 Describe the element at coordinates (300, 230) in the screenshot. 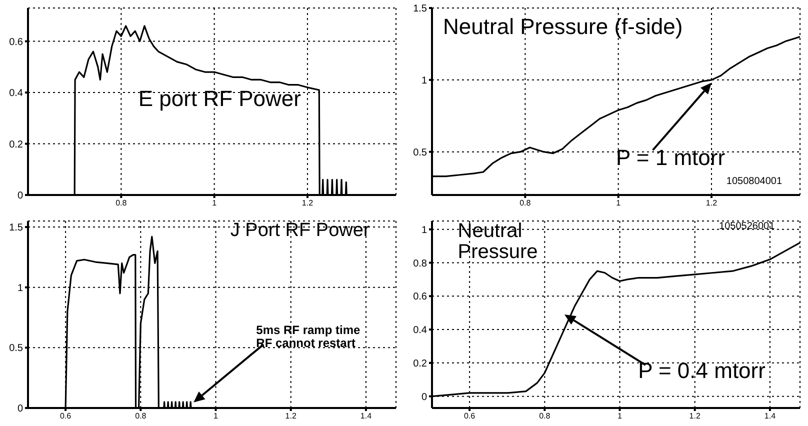

I see `chart-title: J Port RF Power` at that location.